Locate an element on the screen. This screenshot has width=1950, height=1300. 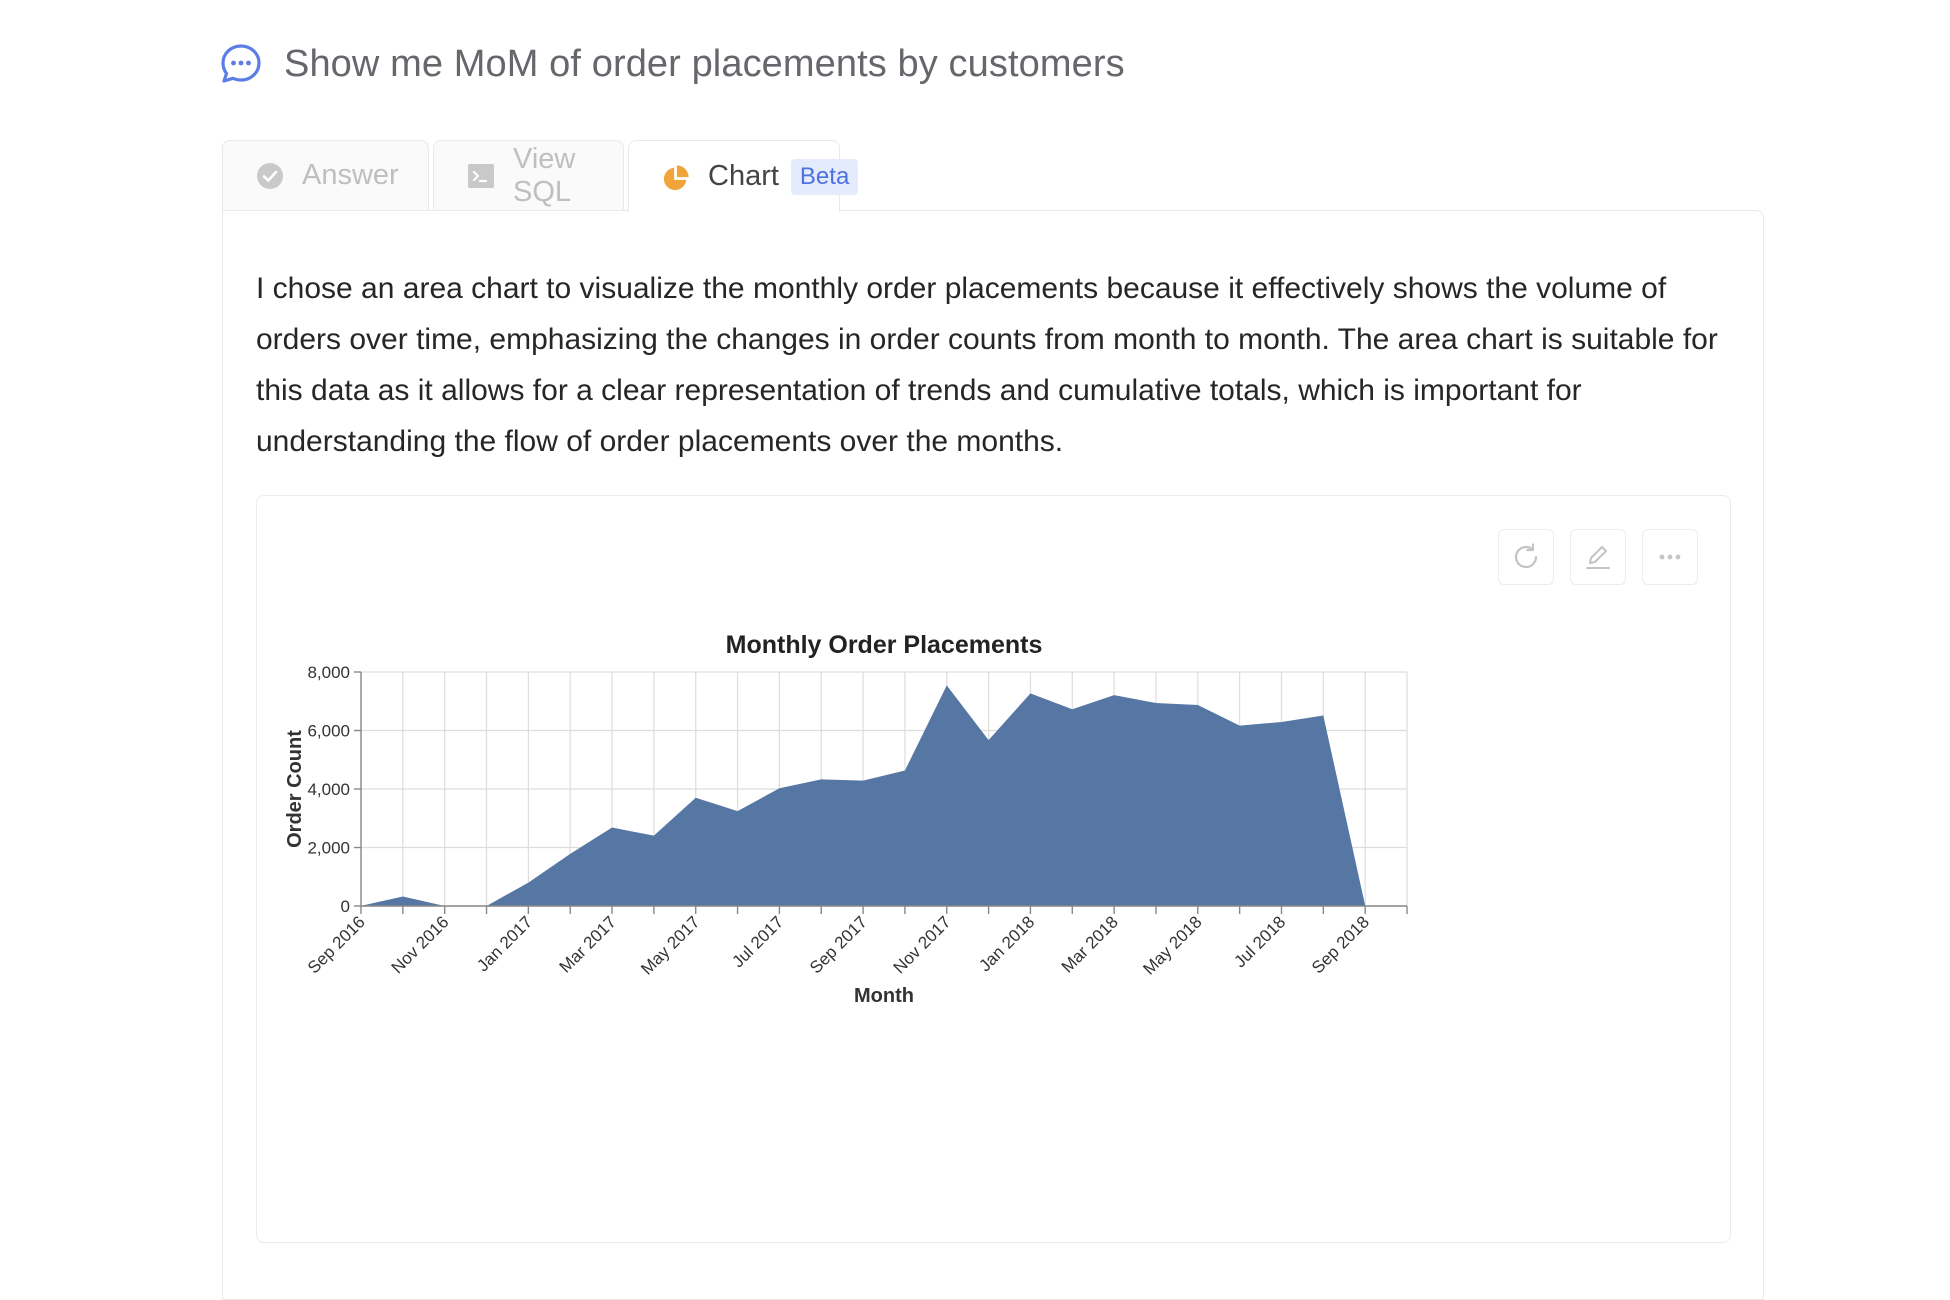
chart-actions is located at coordinates (1598, 557).